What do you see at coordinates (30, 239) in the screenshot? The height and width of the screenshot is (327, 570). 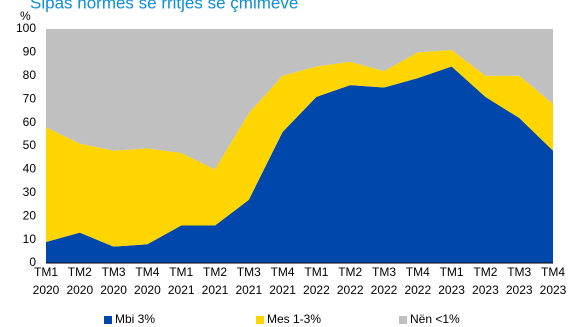 I see `y-tick-label: 10` at bounding box center [30, 239].